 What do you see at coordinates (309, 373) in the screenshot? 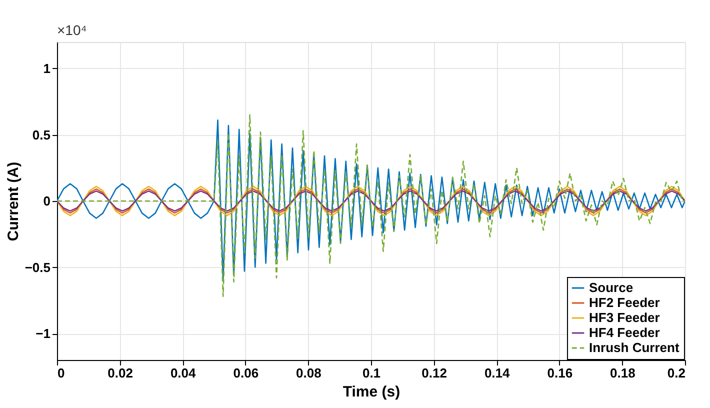
I see `x-tick-label: 0.08` at bounding box center [309, 373].